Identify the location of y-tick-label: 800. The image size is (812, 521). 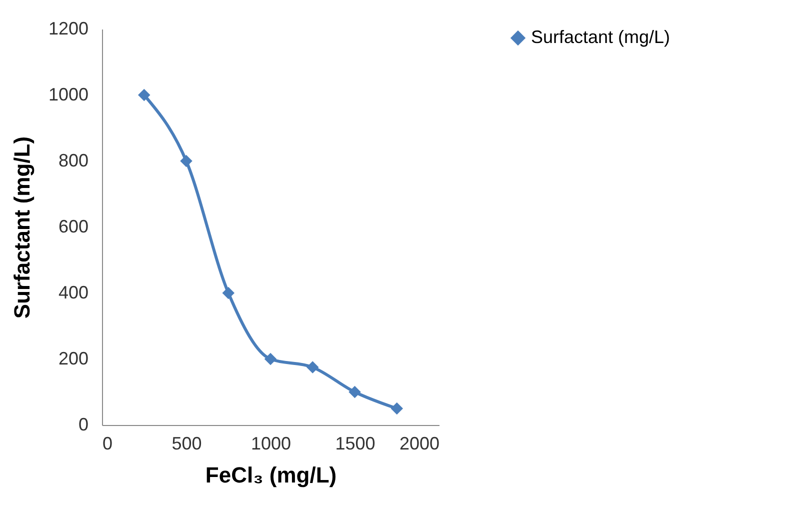
(73, 160).